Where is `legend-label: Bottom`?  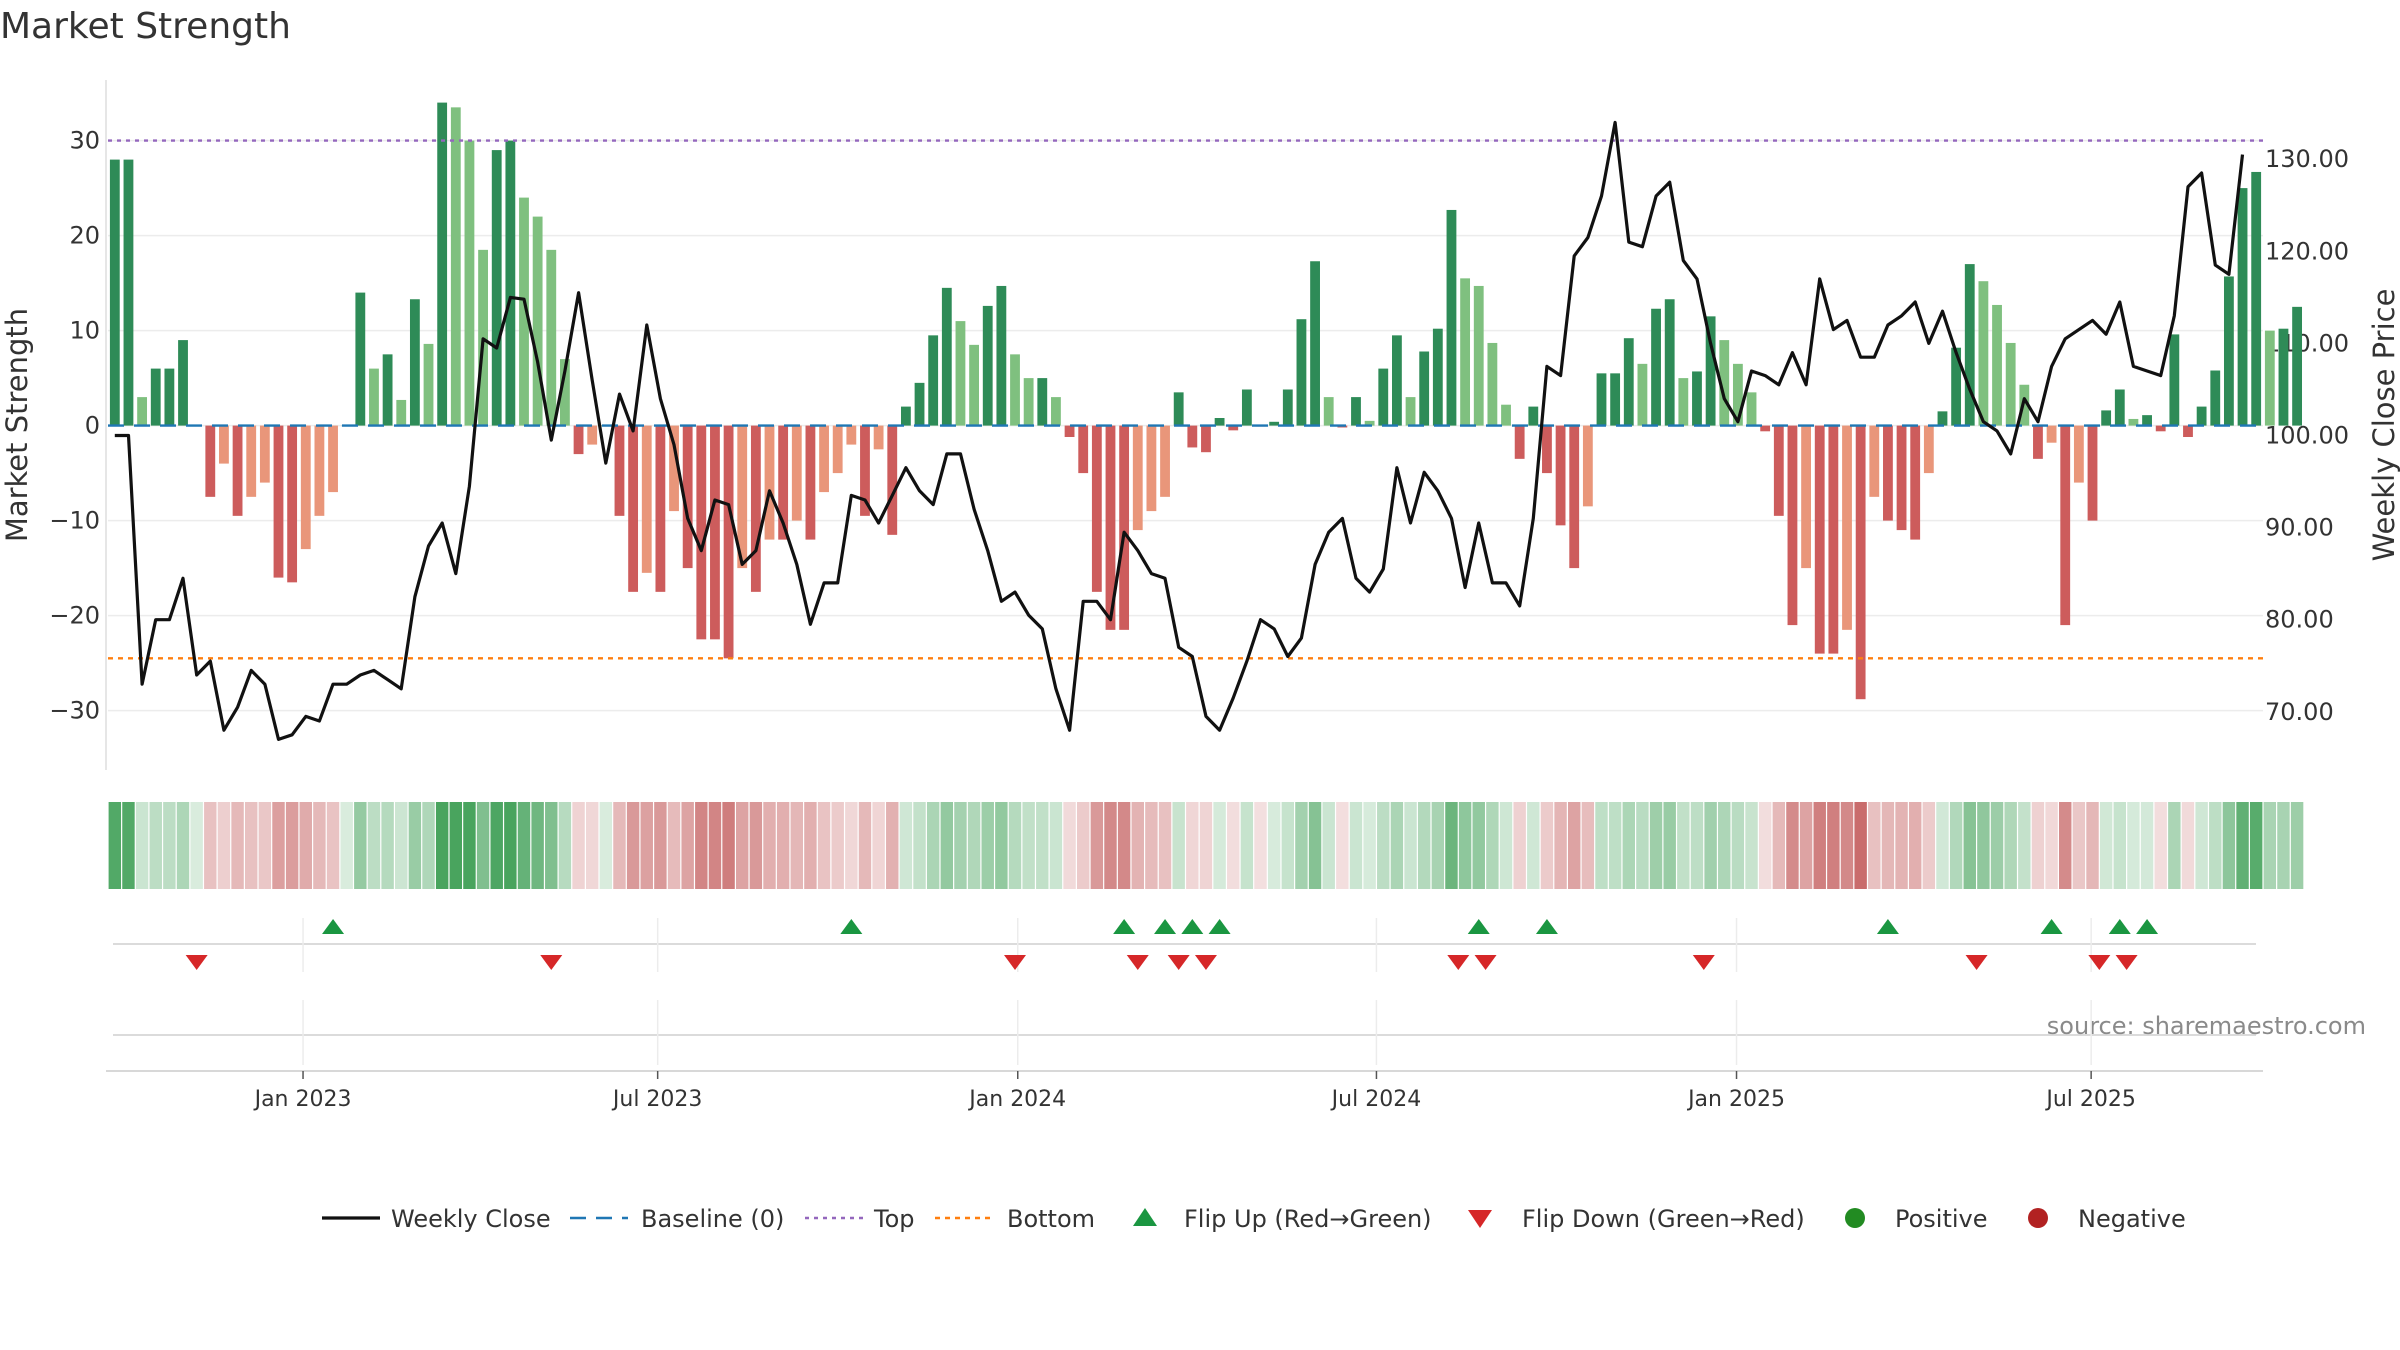 legend-label: Bottom is located at coordinates (1051, 1219).